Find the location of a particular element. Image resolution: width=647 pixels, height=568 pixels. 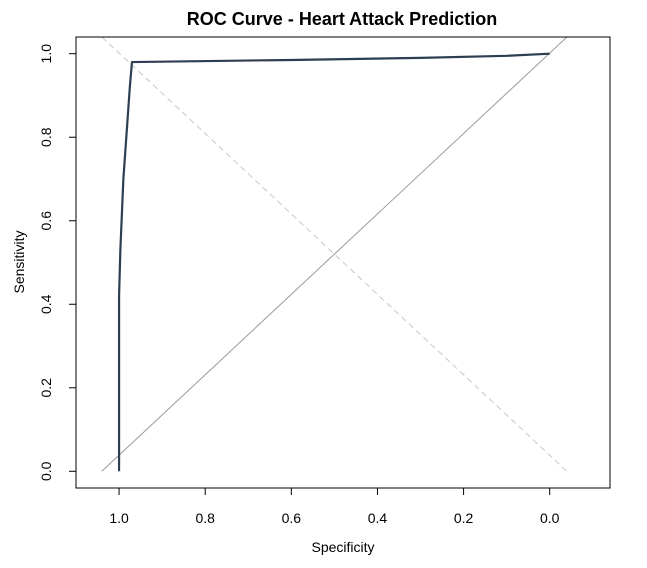

x-tick-label: 0.0 is located at coordinates (550, 518).